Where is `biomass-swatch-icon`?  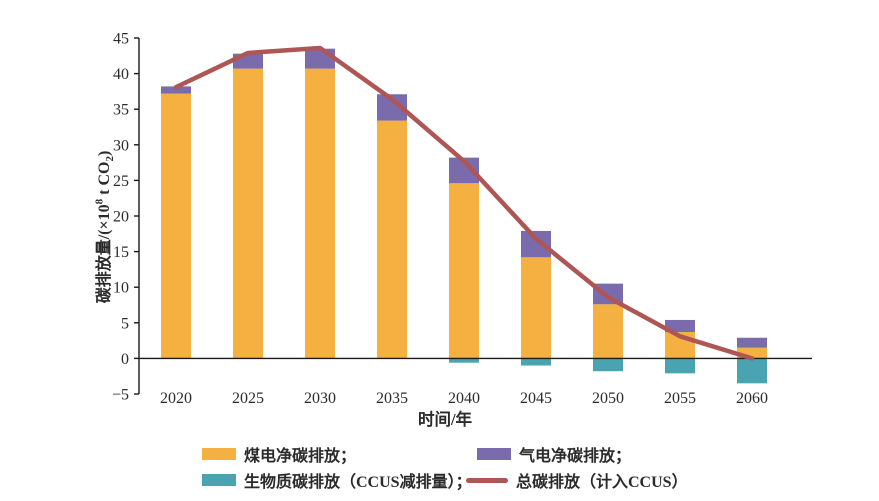
biomass-swatch-icon is located at coordinates (219, 480).